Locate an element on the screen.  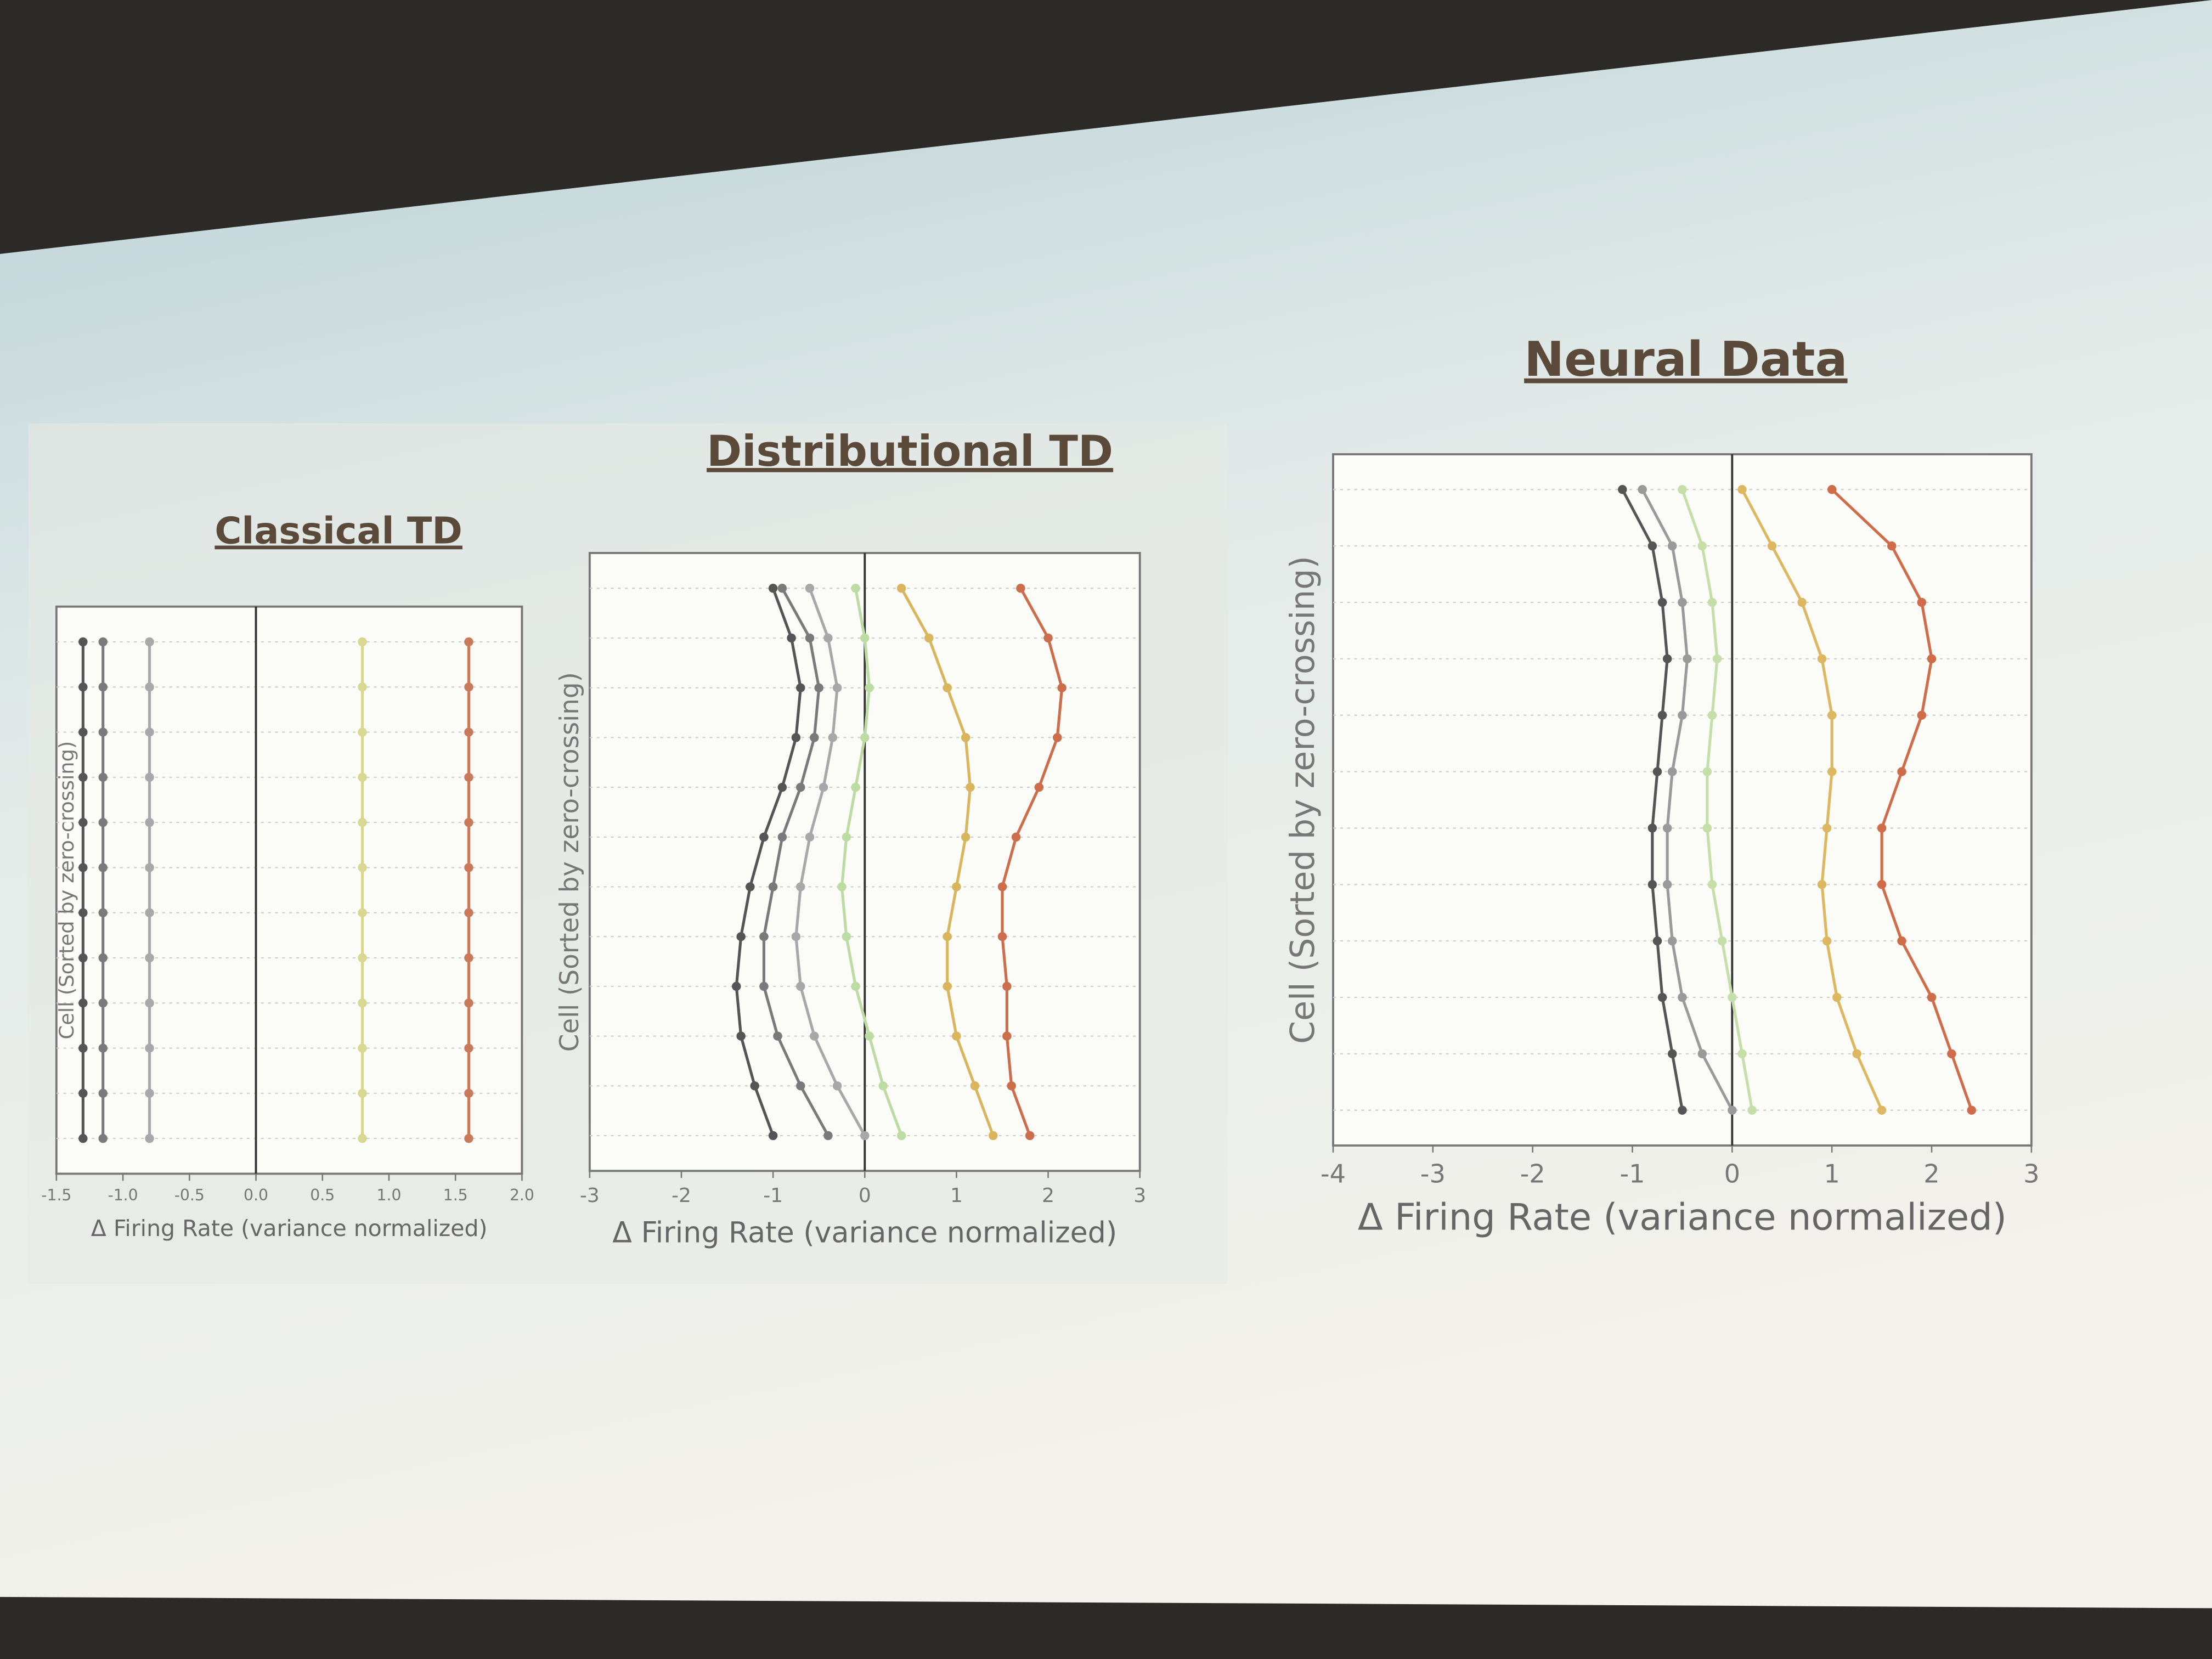
x-tick-label: 3 is located at coordinates (1139, 1195).